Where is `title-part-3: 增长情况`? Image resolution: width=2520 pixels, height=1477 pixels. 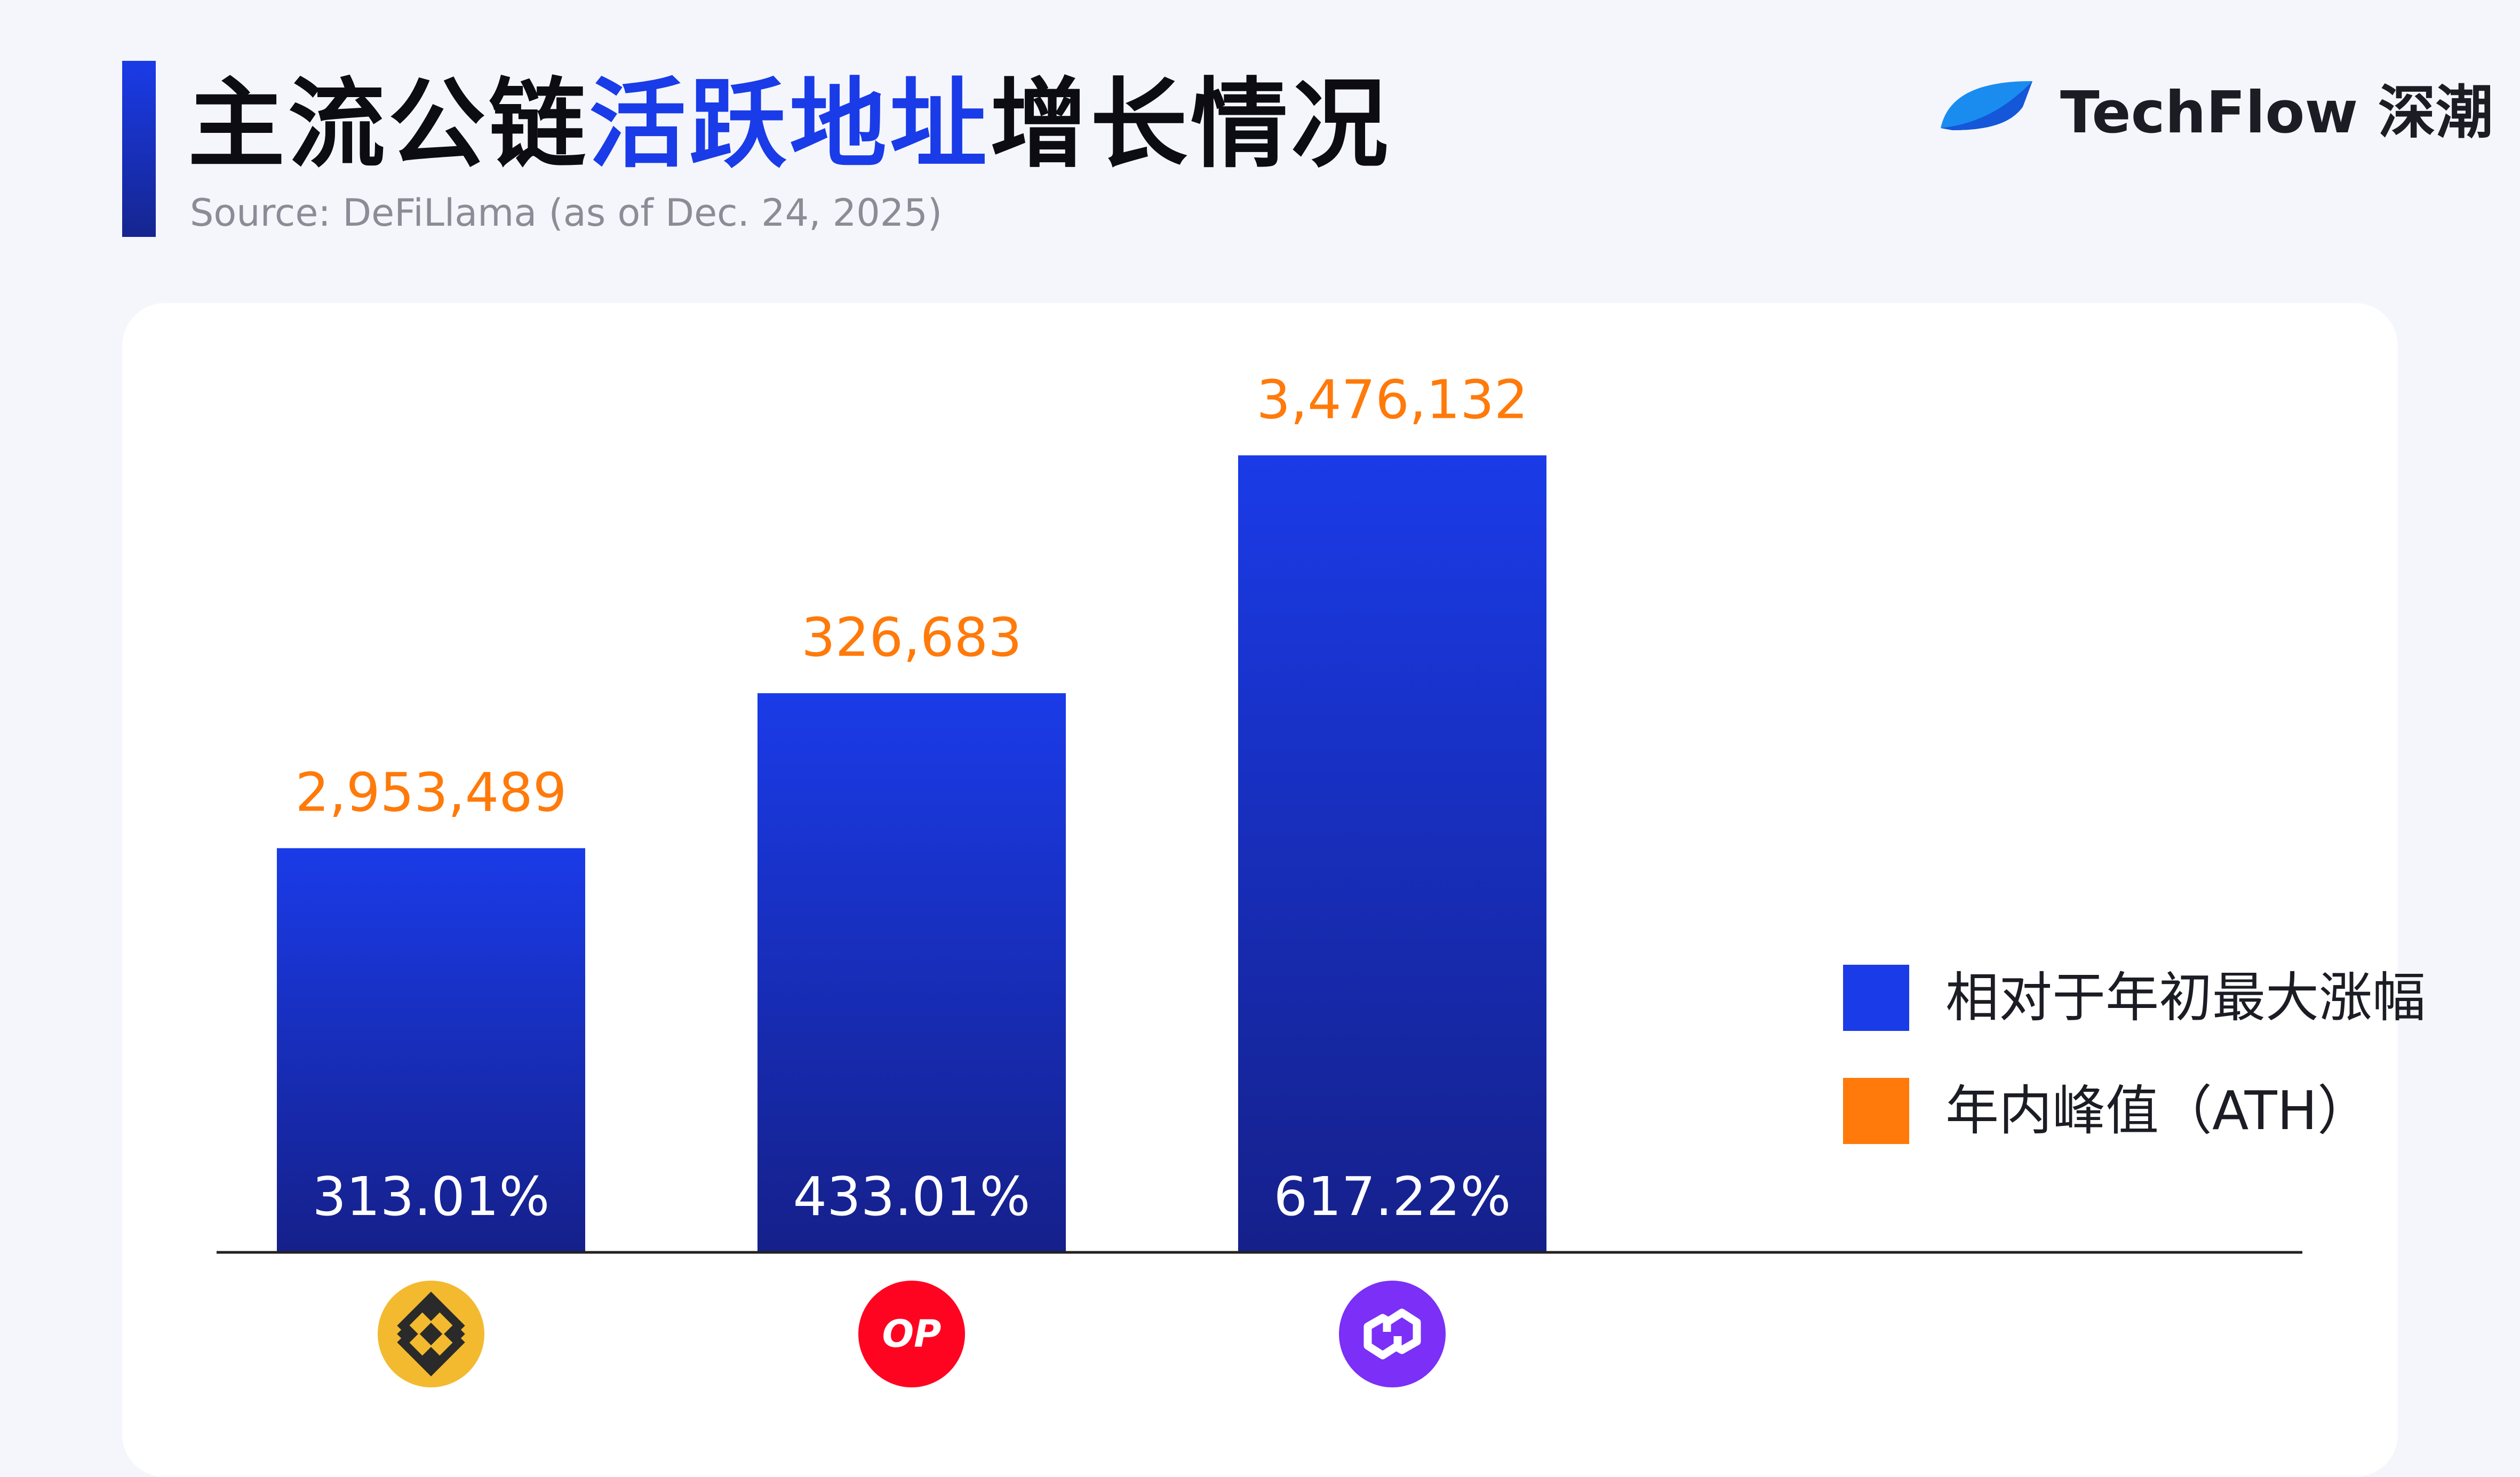 title-part-3: 增长情况 is located at coordinates (1190, 124).